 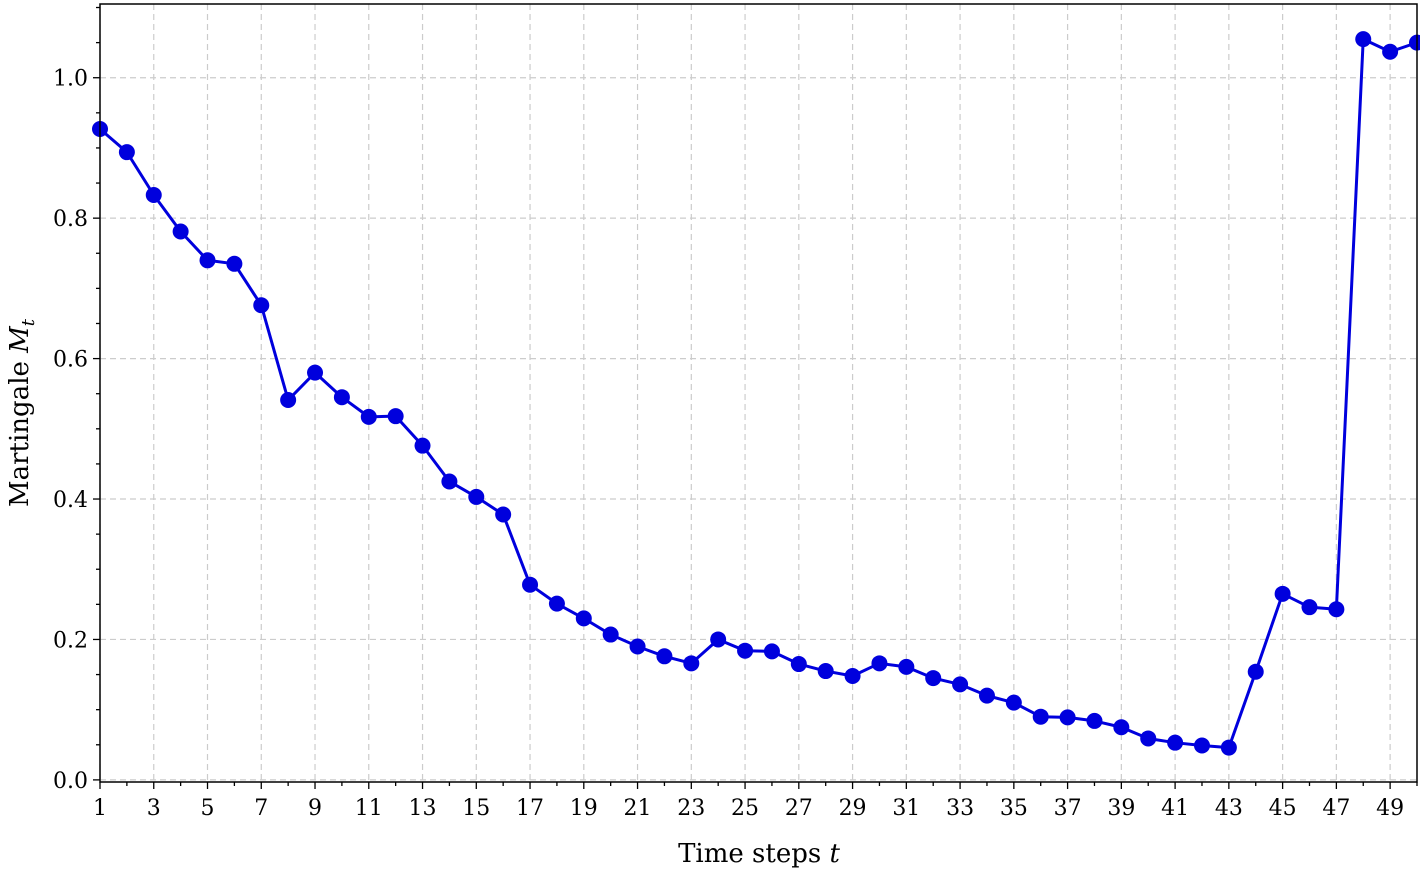 What do you see at coordinates (100, 808) in the screenshot?
I see `x-tick-label: 1` at bounding box center [100, 808].